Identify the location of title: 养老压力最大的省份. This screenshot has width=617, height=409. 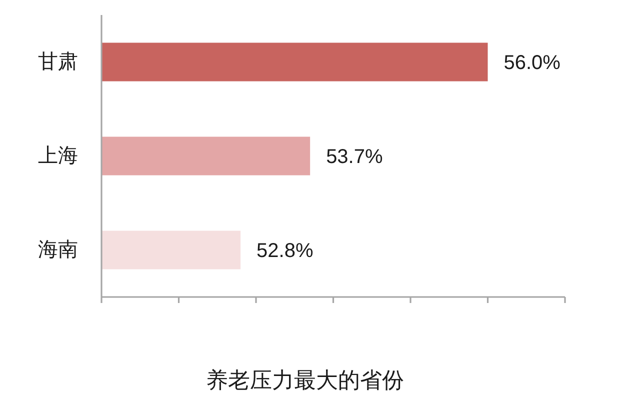
(305, 380).